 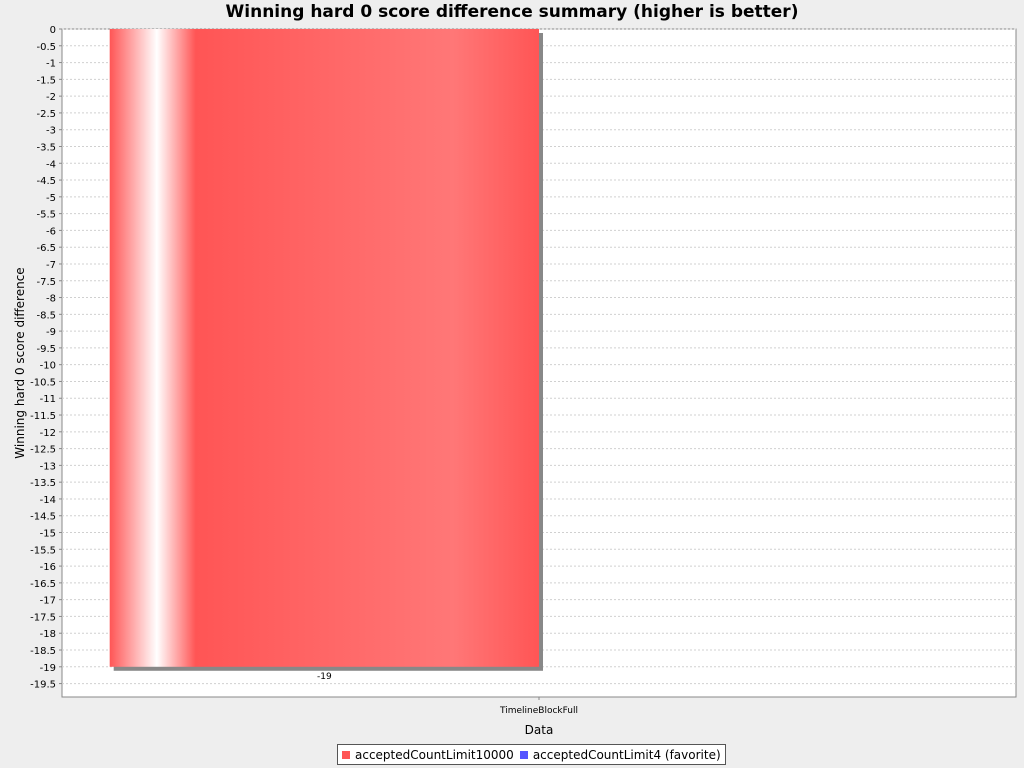 What do you see at coordinates (48, 500) in the screenshot?
I see `y-tick-label: -14` at bounding box center [48, 500].